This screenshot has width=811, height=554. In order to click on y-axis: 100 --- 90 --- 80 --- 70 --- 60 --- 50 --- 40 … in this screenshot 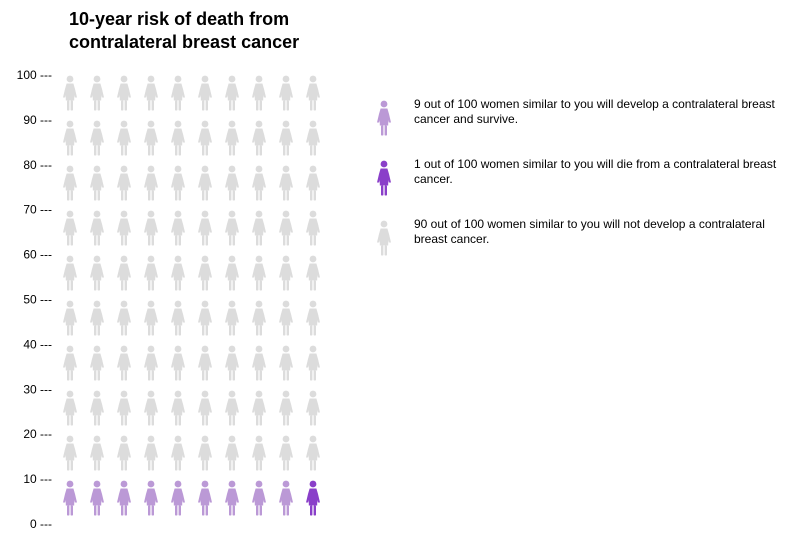, I will do `click(34, 299)`.